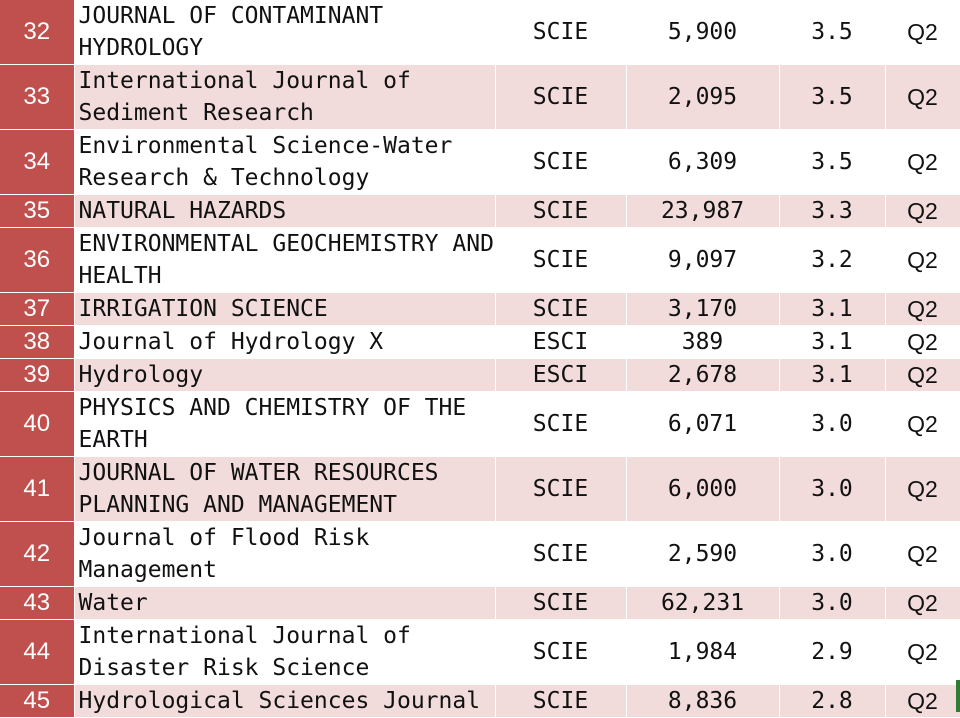  What do you see at coordinates (37, 32) in the screenshot?
I see `rank-number: 32` at bounding box center [37, 32].